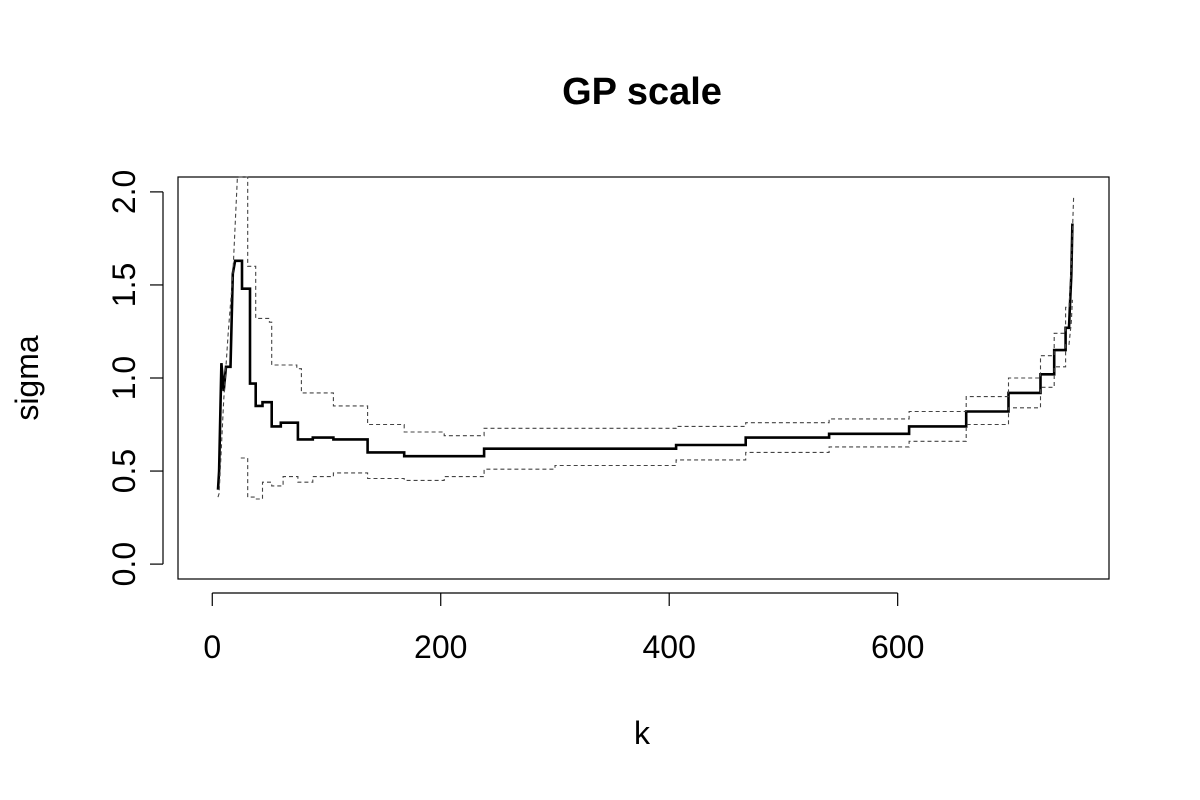  What do you see at coordinates (897, 647) in the screenshot?
I see `x-tick-label: 600` at bounding box center [897, 647].